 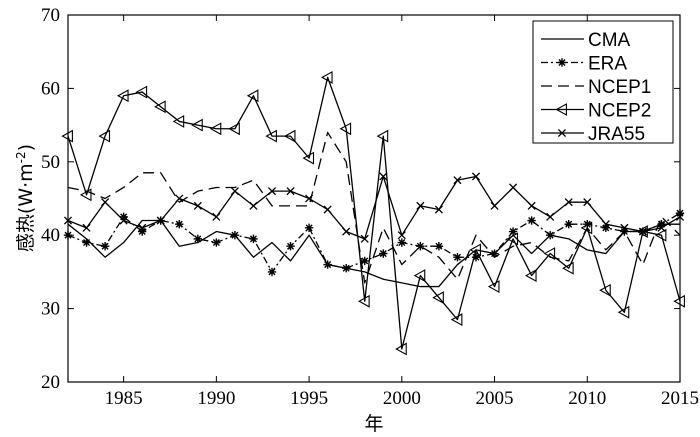 I want to click on legend-entry-ncep1: NCEP1, so click(x=596, y=87).